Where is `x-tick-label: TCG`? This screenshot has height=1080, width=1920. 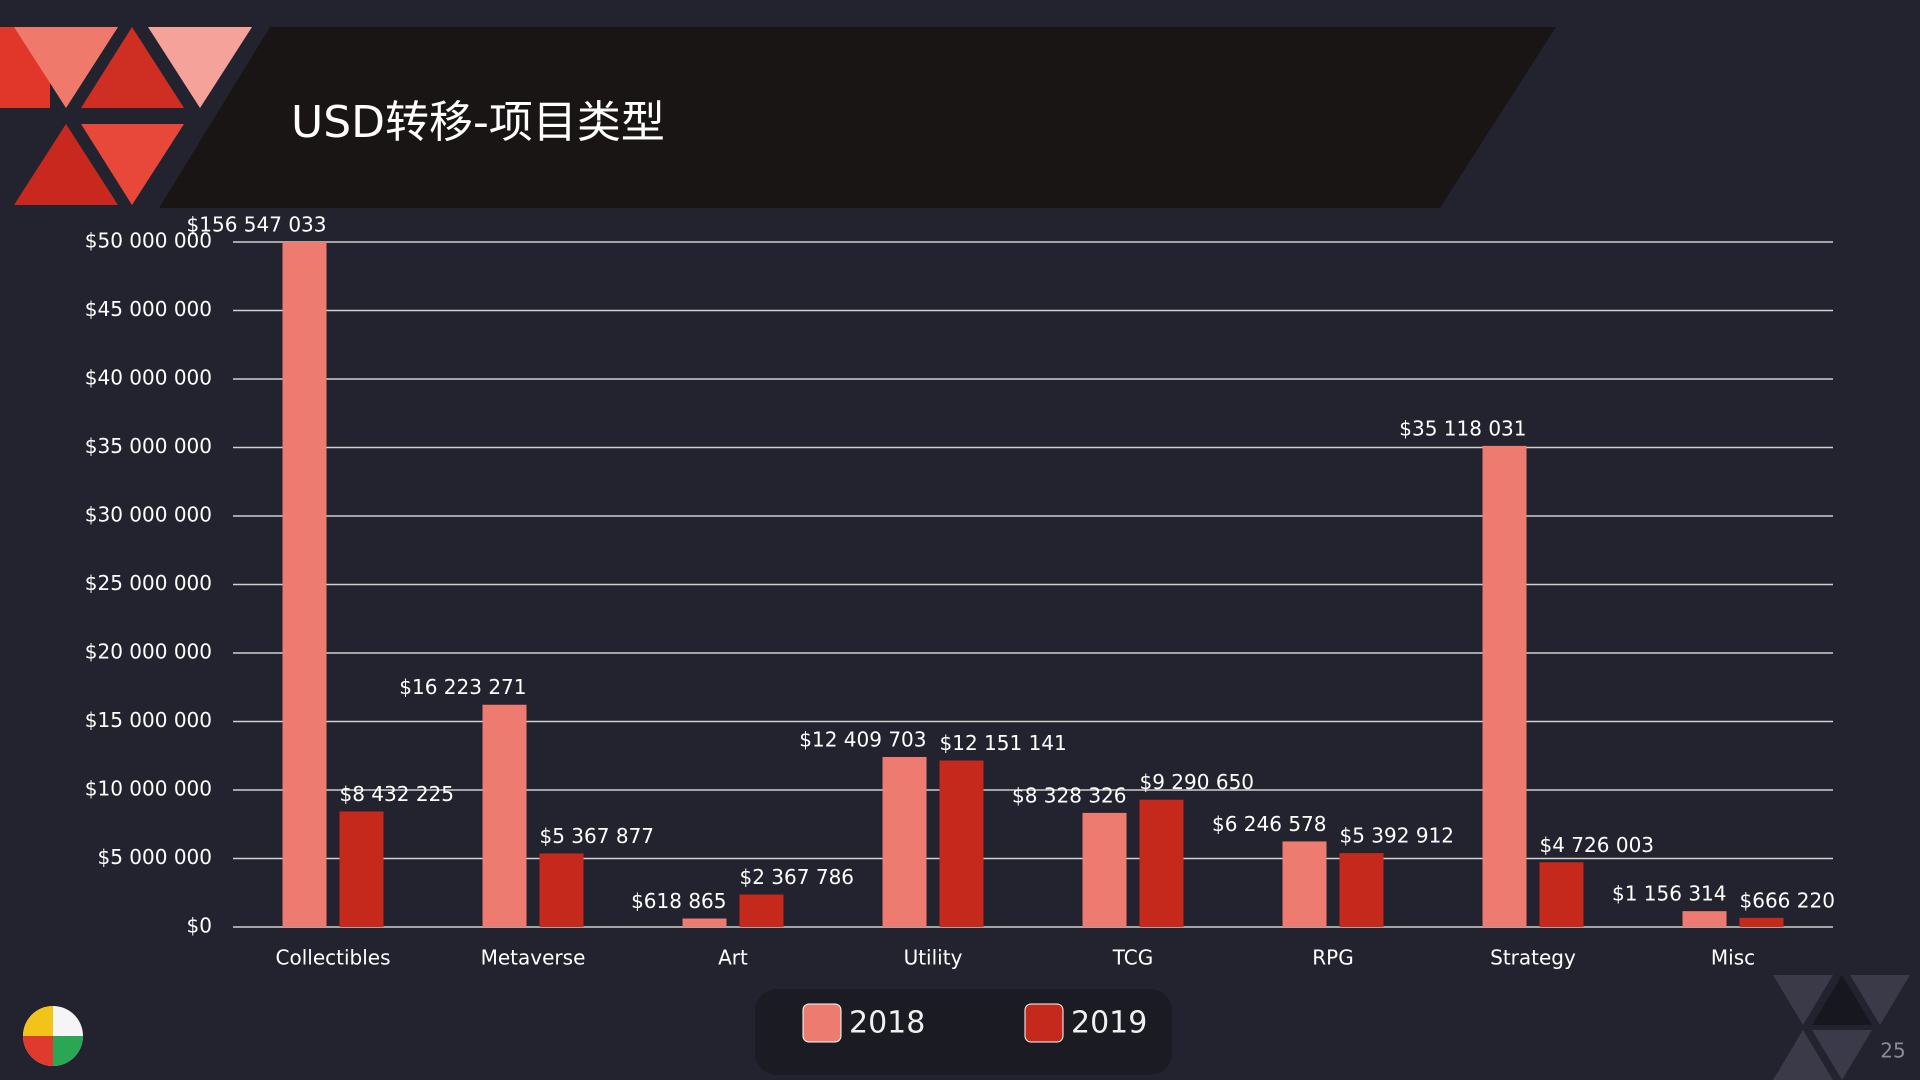 x-tick-label: TCG is located at coordinates (1133, 958).